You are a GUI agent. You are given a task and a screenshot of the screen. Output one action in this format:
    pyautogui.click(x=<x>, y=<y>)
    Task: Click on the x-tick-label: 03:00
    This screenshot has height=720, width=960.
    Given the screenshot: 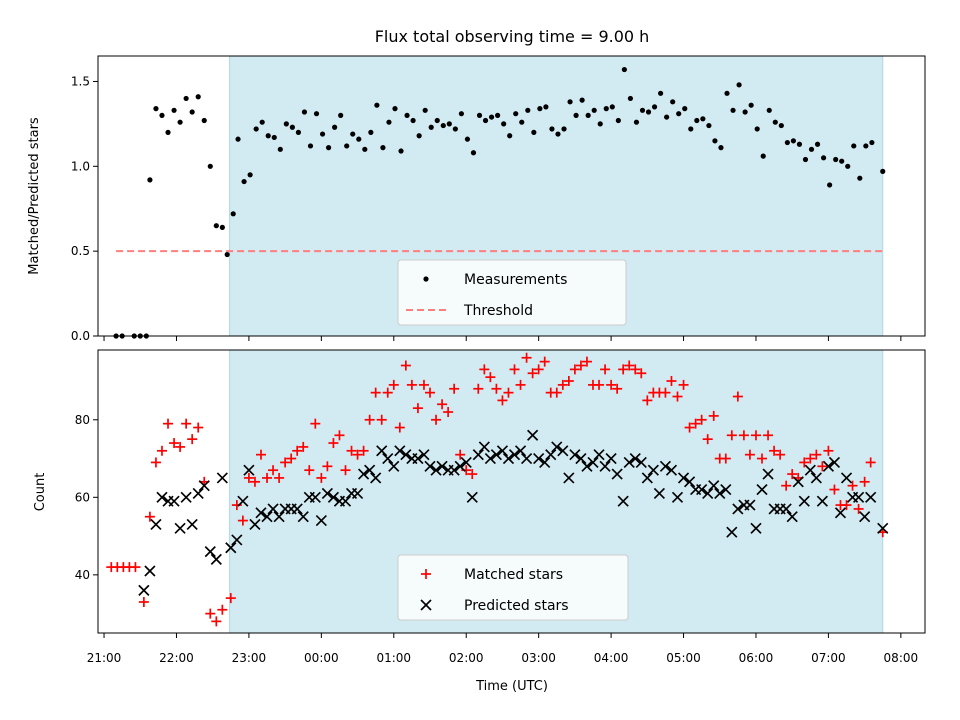 What is the action you would take?
    pyautogui.click(x=538, y=658)
    